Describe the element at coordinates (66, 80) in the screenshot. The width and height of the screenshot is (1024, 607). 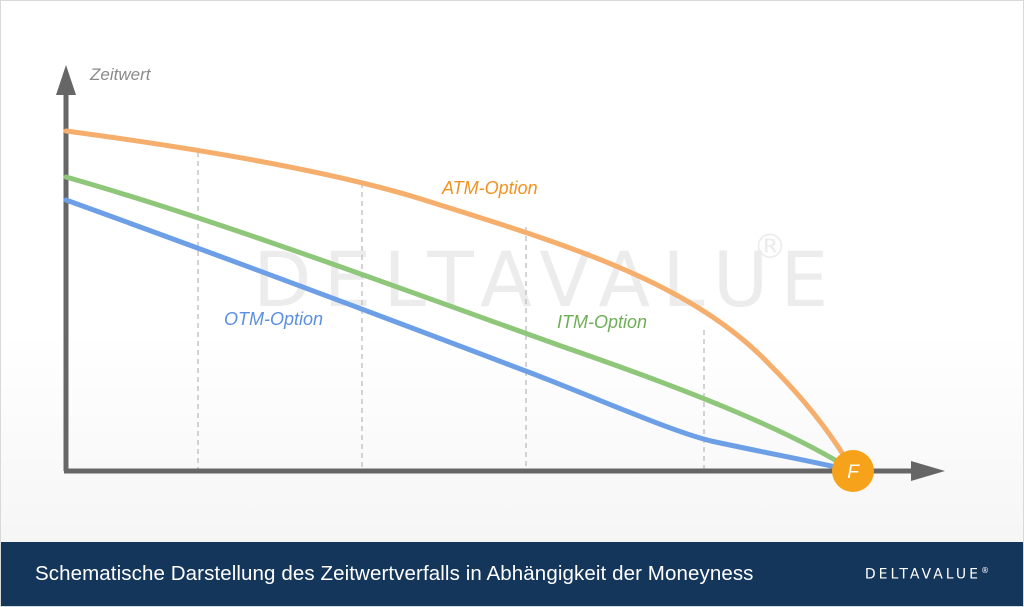
I see `y-axis-arrow-icon` at that location.